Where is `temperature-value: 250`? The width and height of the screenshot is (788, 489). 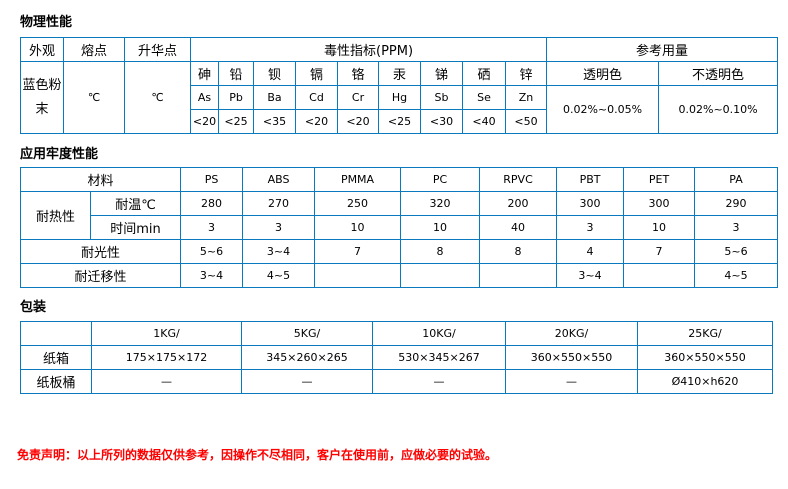 temperature-value: 250 is located at coordinates (358, 203).